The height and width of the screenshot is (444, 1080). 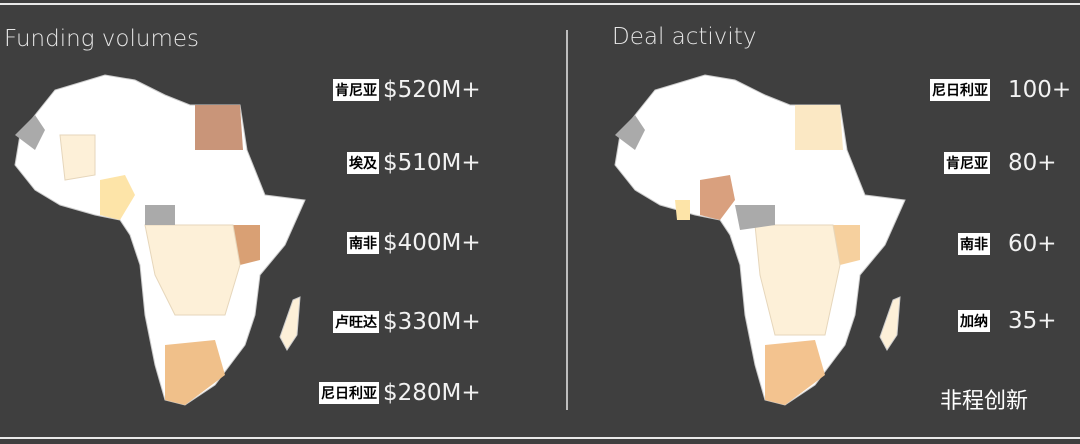 What do you see at coordinates (356, 322) in the screenshot?
I see `country-label: 卢旺达` at bounding box center [356, 322].